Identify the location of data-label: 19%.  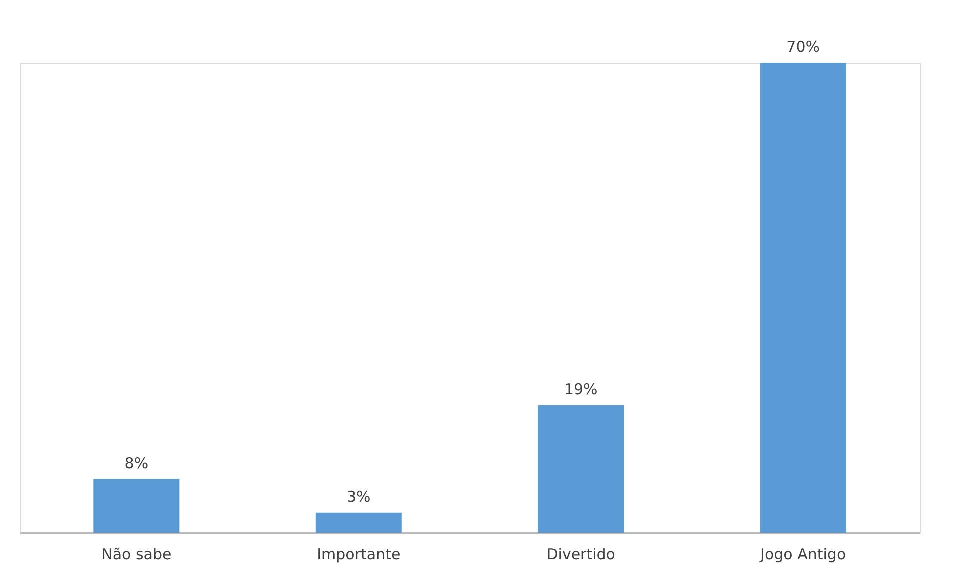
(581, 389).